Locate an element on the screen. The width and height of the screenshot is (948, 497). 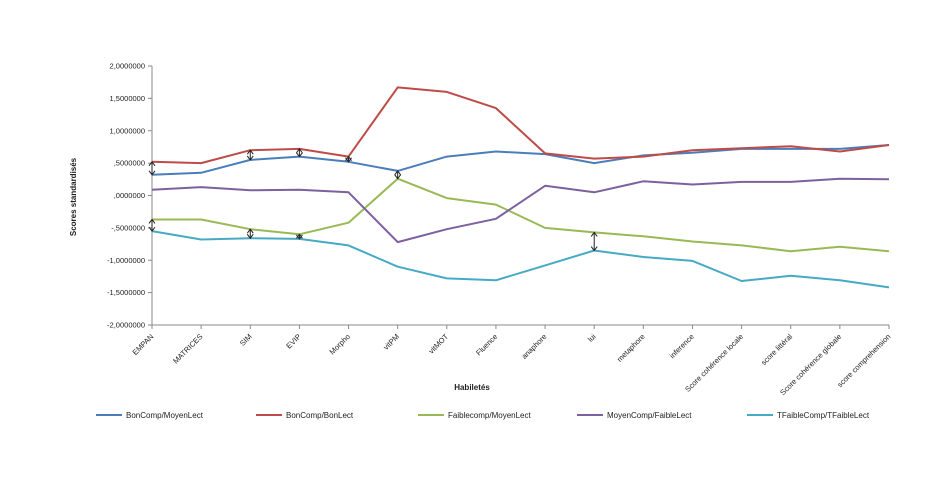
legend-item: TFaibleComp/TFaibleLect is located at coordinates (808, 415).